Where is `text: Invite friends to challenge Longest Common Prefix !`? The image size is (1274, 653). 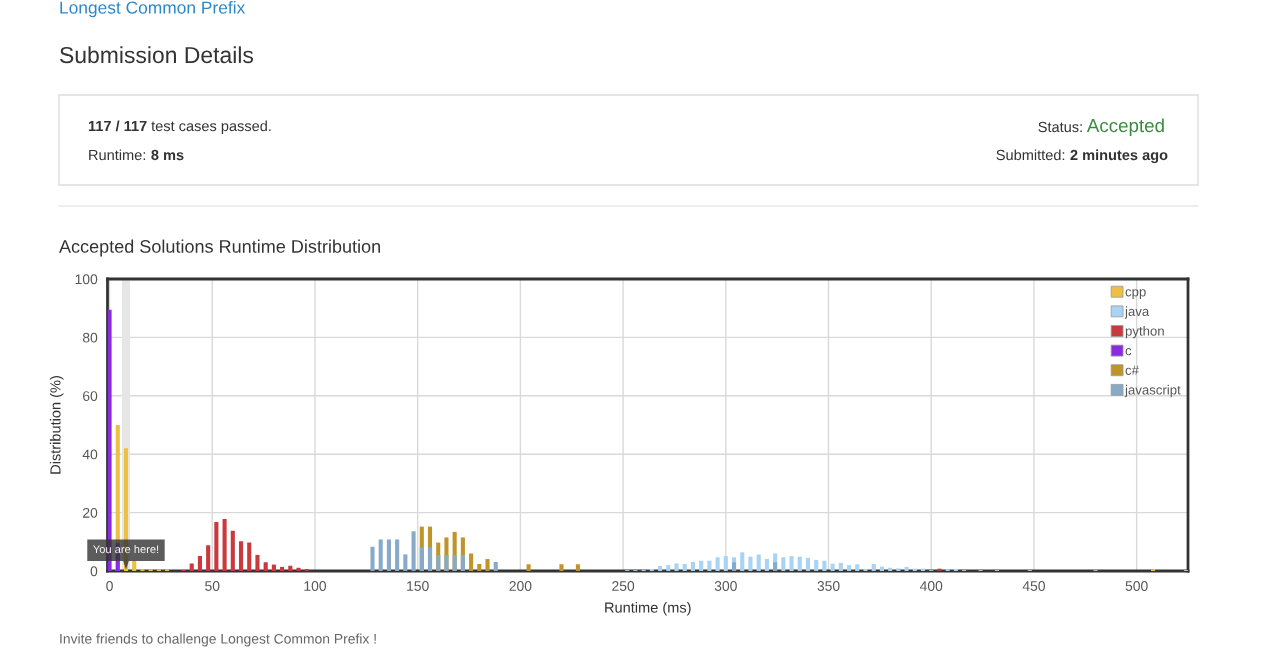 text: Invite friends to challenge Longest Common Prefix ! is located at coordinates (218, 640).